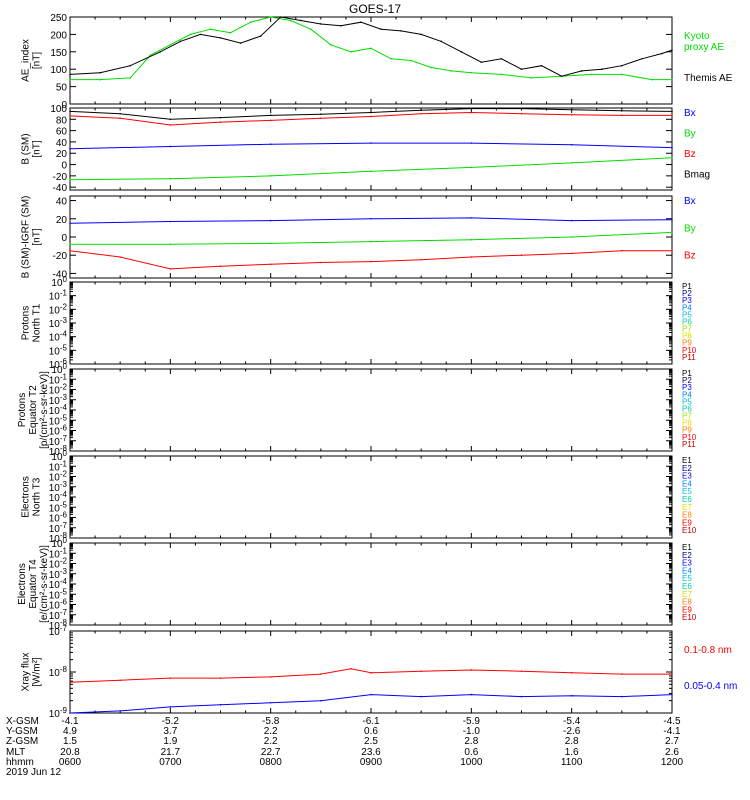 The height and width of the screenshot is (800, 750). Describe the element at coordinates (64, 293) in the screenshot. I see `y-tick-exponent: -1` at that location.